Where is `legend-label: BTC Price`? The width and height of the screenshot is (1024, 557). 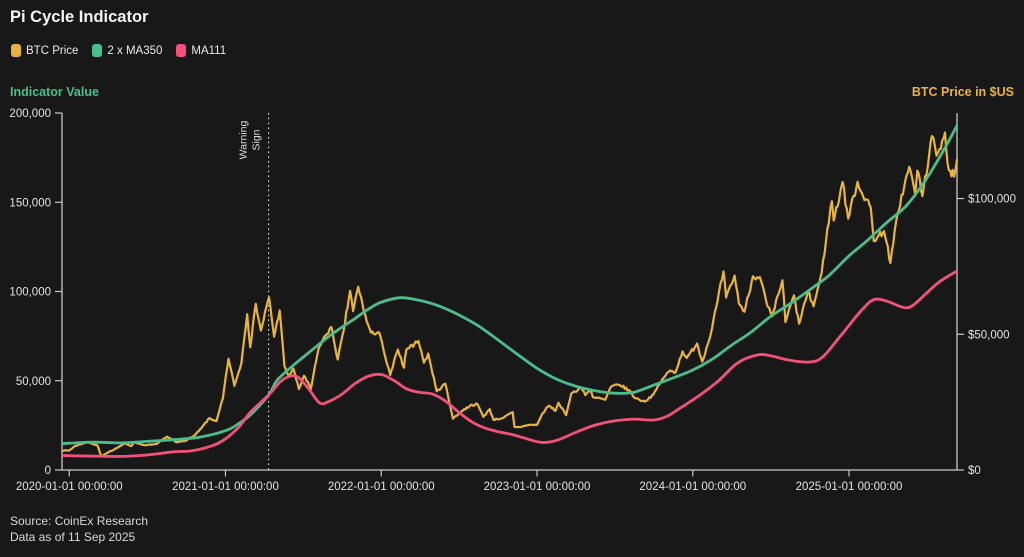
legend-label: BTC Price is located at coordinates (52, 50).